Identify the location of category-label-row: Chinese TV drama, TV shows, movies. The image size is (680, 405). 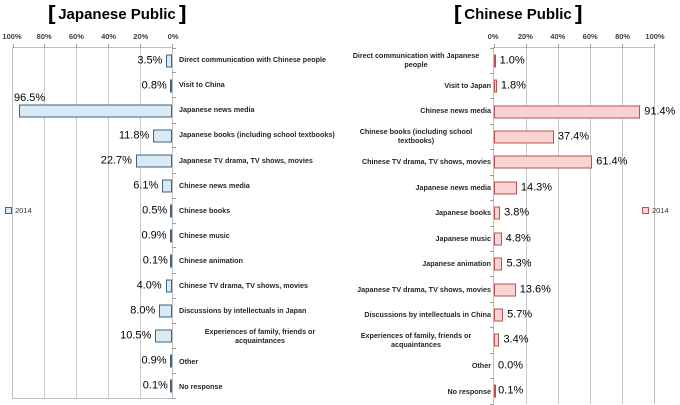
(260, 285).